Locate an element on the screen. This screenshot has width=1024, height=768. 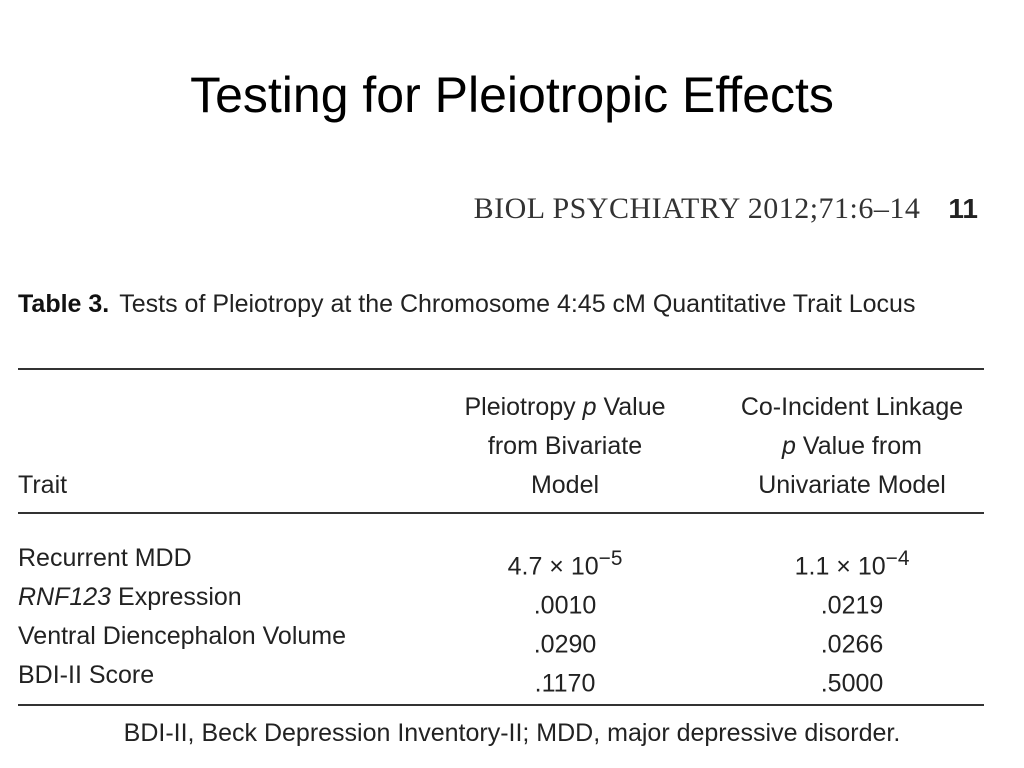
header-col3-line2: p Value from is located at coordinates (852, 446).